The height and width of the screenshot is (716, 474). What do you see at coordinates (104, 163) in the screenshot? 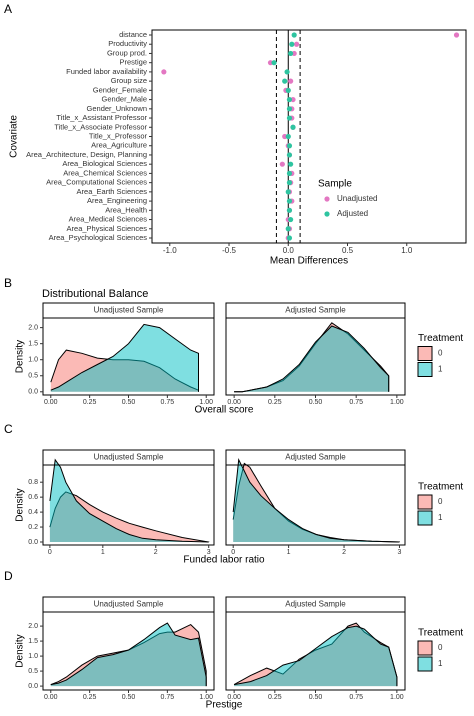
I see `y-tick-label: Area_Biological Sciences` at bounding box center [104, 163].